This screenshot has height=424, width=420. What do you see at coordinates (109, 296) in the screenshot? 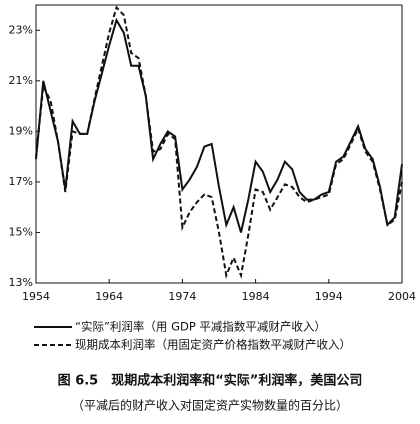
I see `x-tick-label: 1964` at bounding box center [109, 296].